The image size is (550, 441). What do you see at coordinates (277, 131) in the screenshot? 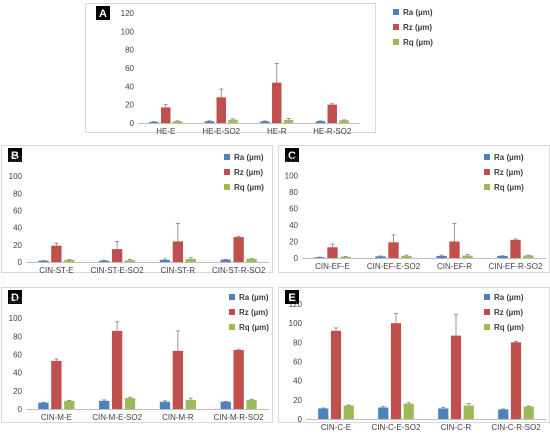
I see `x-category-label: HE-R` at bounding box center [277, 131].